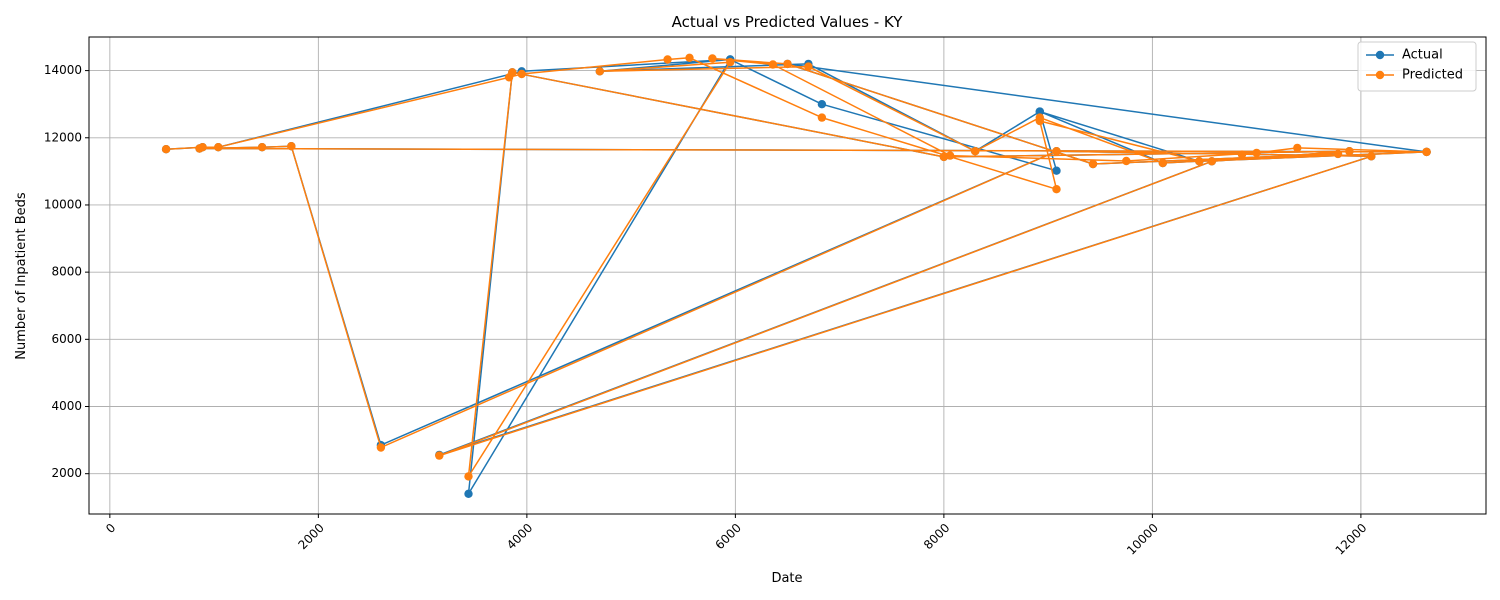 Image resolution: width=1500 pixels, height=600 pixels. I want to click on y-axis-title: Number of Inpatient Beds, so click(21, 276).